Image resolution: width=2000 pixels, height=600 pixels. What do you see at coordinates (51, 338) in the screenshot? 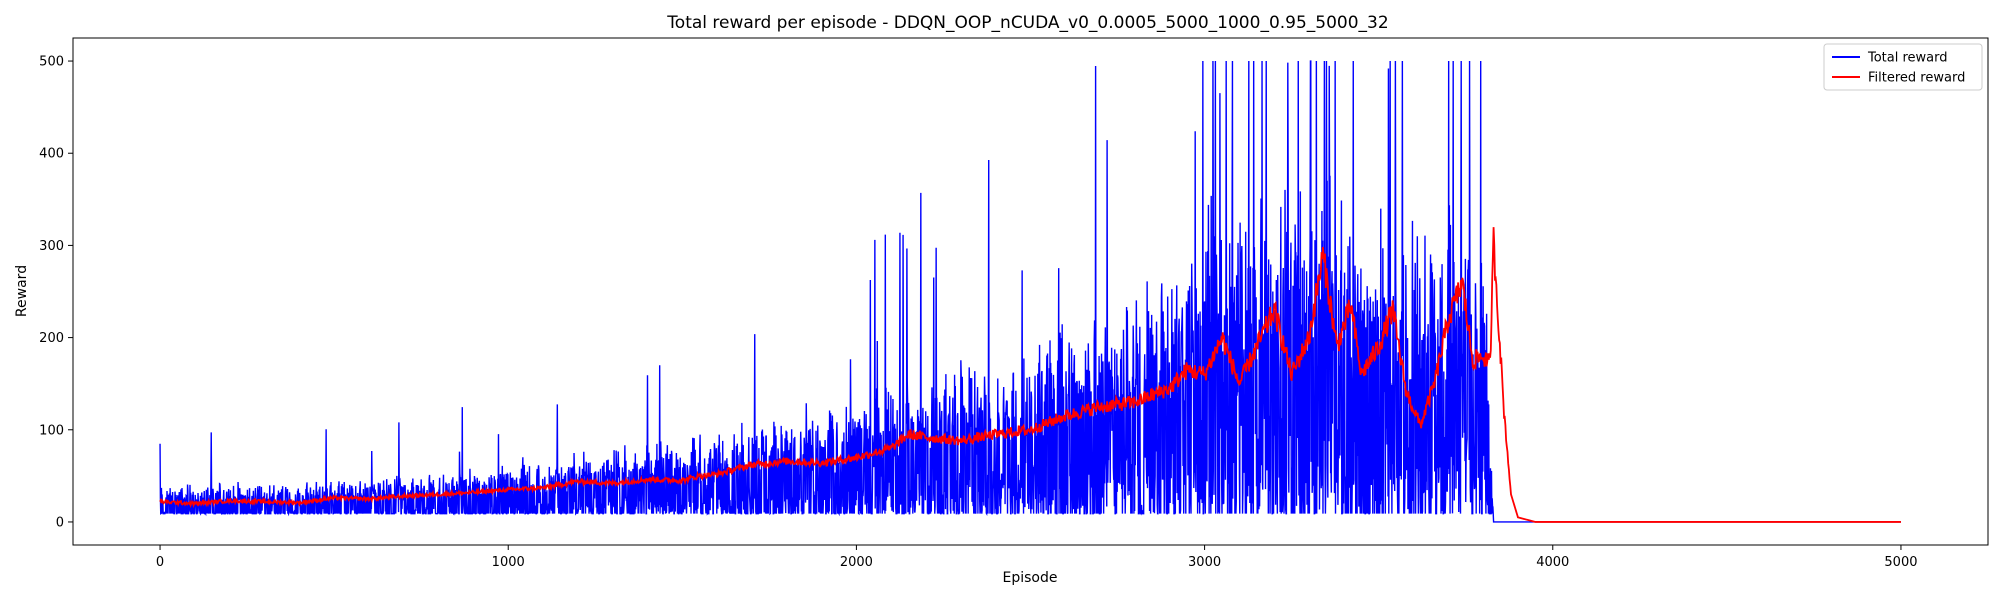
I see `y-tick-label: 200` at bounding box center [51, 338].